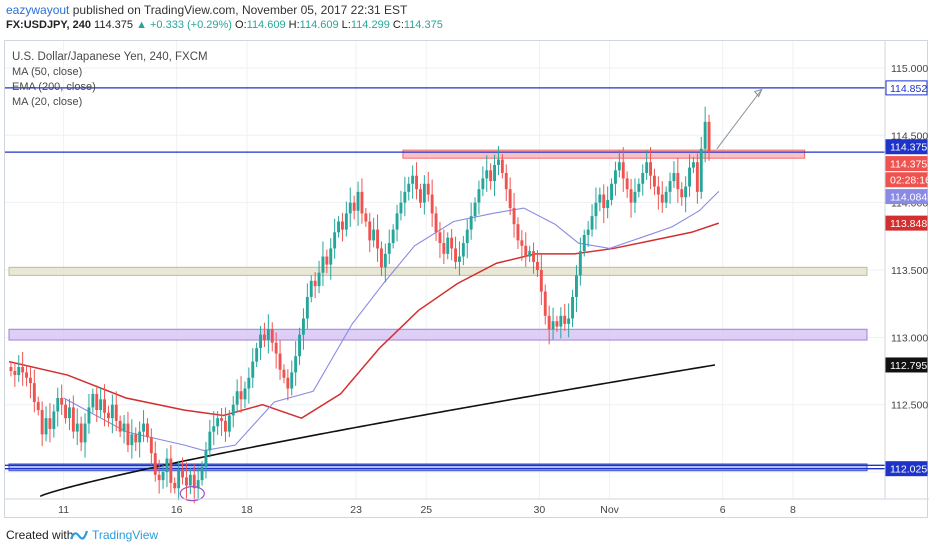 This screenshot has height=550, width=932. What do you see at coordinates (909, 406) in the screenshot?
I see `y-tick-label: 112.500` at bounding box center [909, 406].